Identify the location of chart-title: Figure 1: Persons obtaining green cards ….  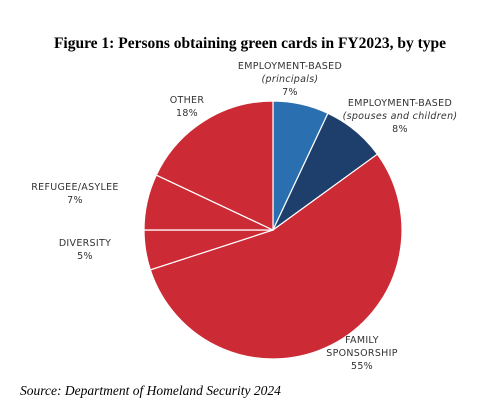
(250, 43).